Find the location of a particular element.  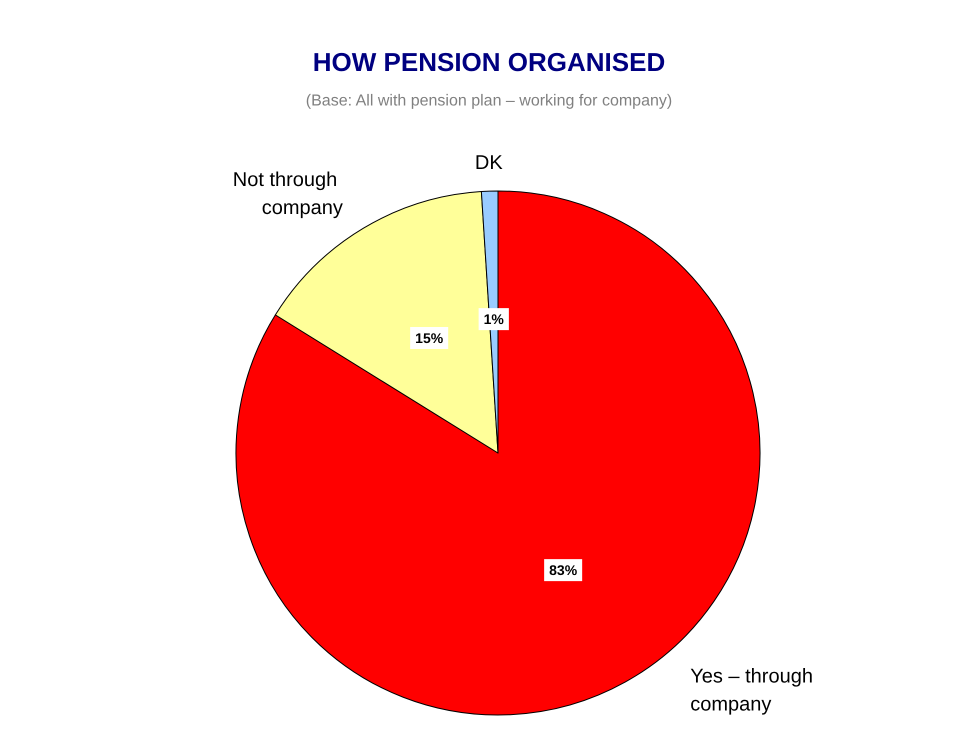

slice-label: Yes – through company is located at coordinates (754, 691).